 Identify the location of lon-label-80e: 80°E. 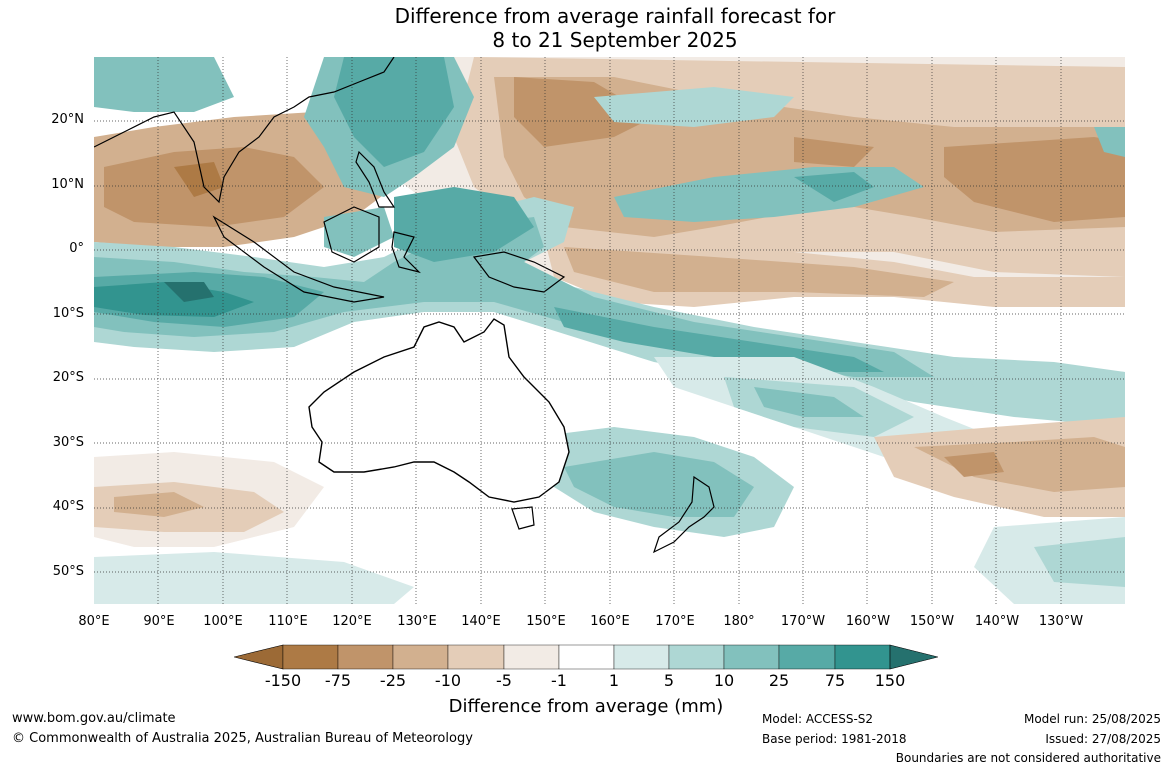
(94, 621).